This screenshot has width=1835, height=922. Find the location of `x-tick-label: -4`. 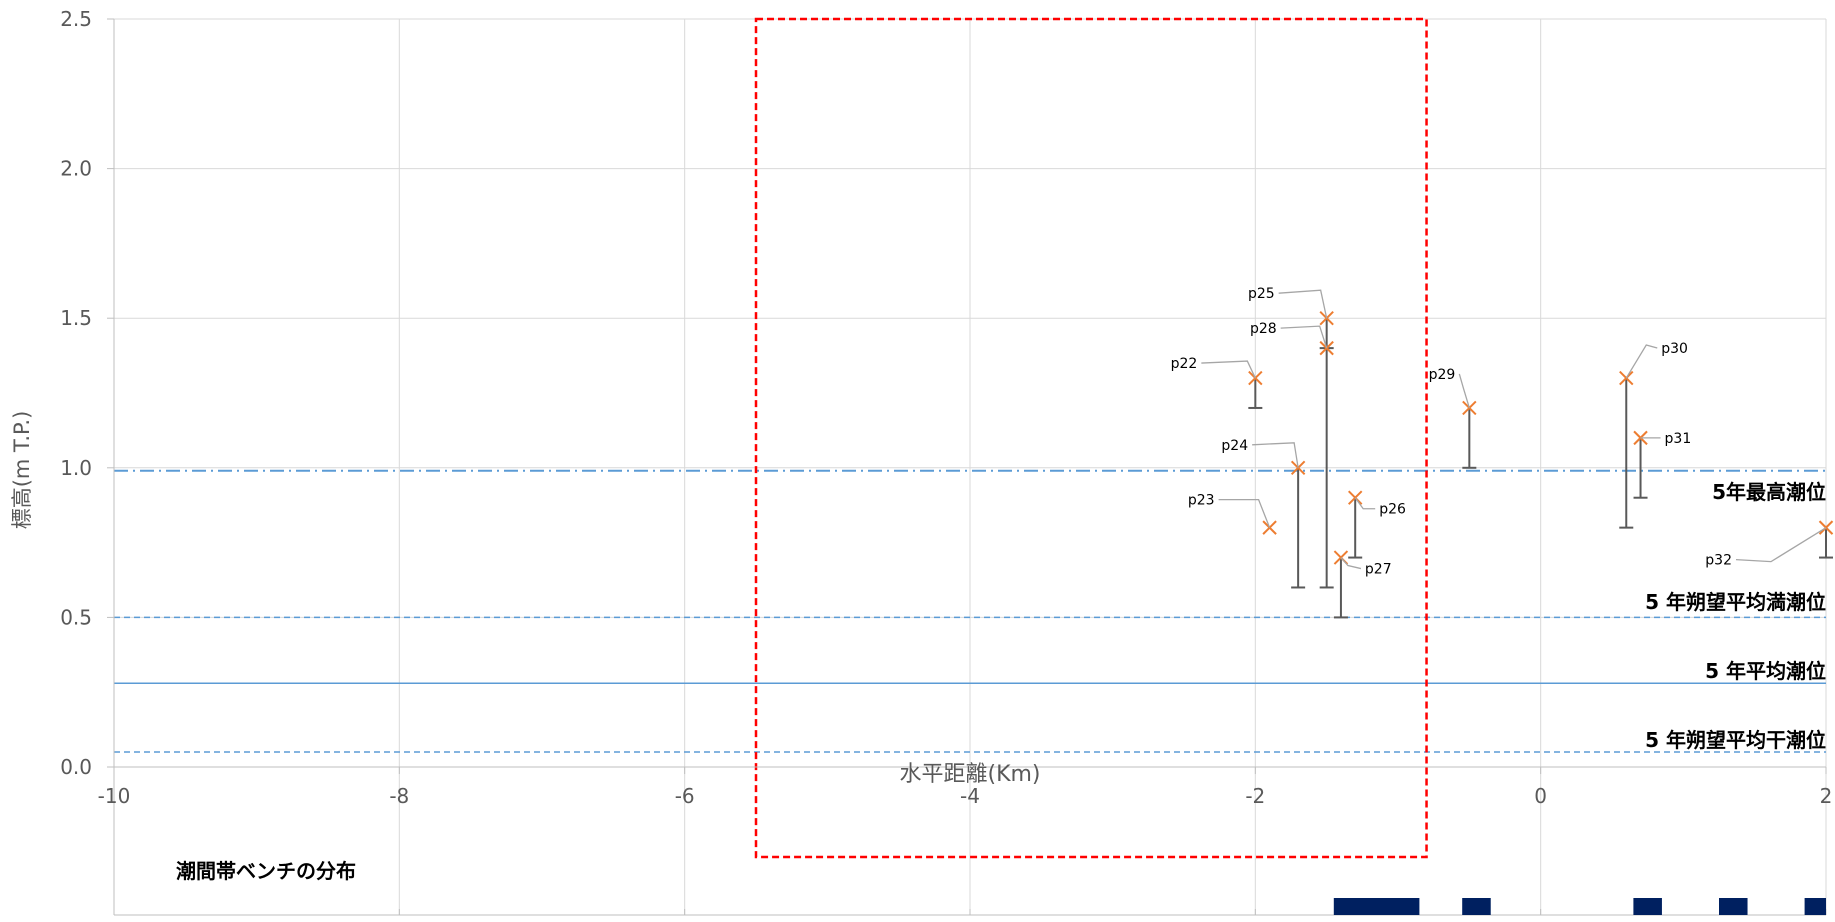

x-tick-label: -4 is located at coordinates (970, 796).